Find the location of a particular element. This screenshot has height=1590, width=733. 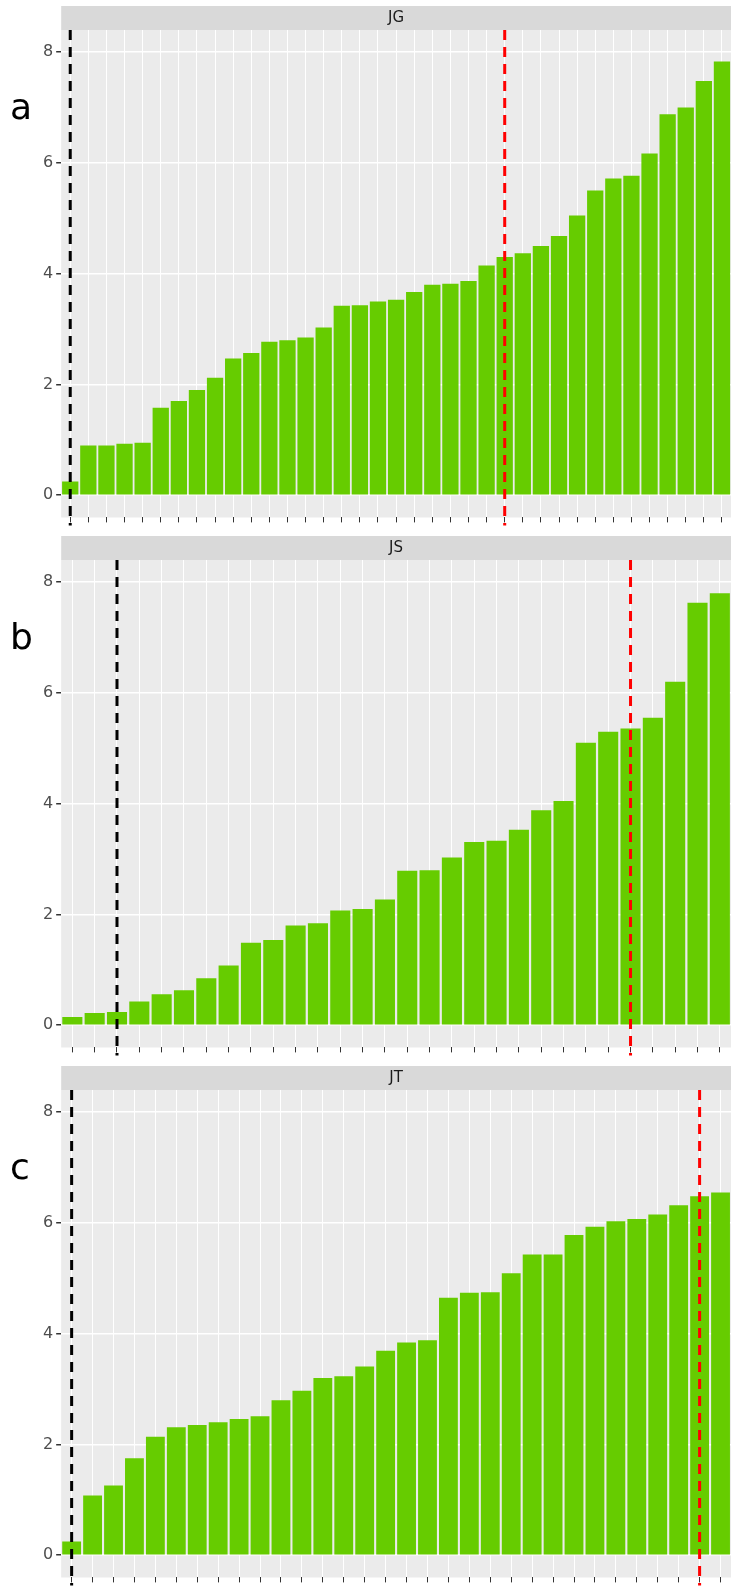

chart-title: JG is located at coordinates (396, 16).